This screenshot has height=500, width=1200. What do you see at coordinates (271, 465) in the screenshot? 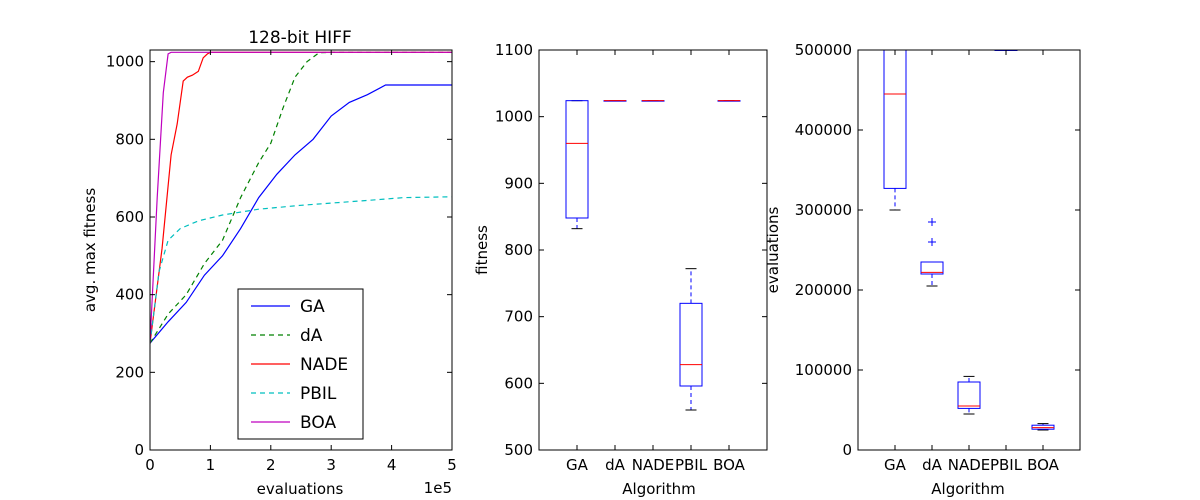
I see `x-tick-label: 2` at bounding box center [271, 465].